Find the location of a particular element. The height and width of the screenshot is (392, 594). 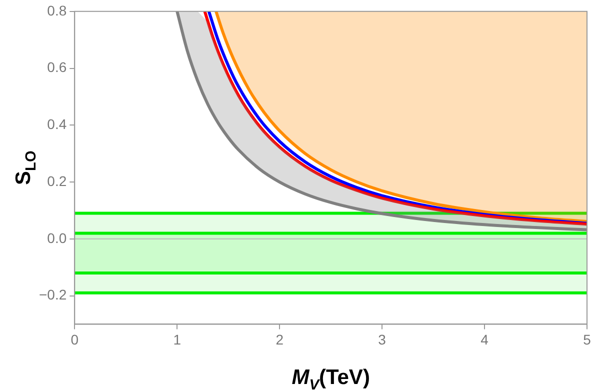

x-tick-label: 2 is located at coordinates (280, 339).